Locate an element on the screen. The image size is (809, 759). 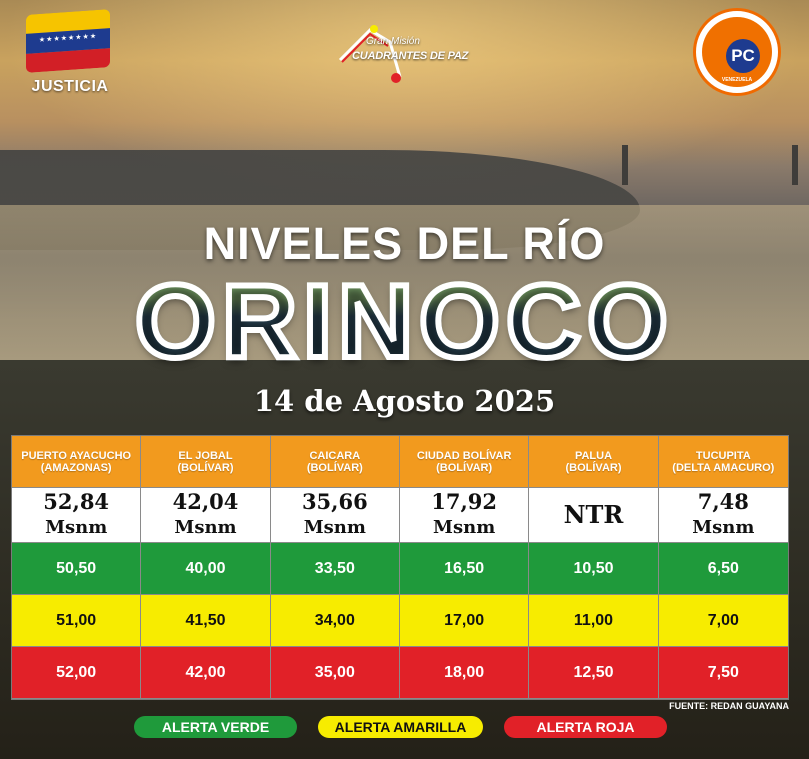
column-header: PALUA (BOLÍVAR) is located at coordinates (594, 462).